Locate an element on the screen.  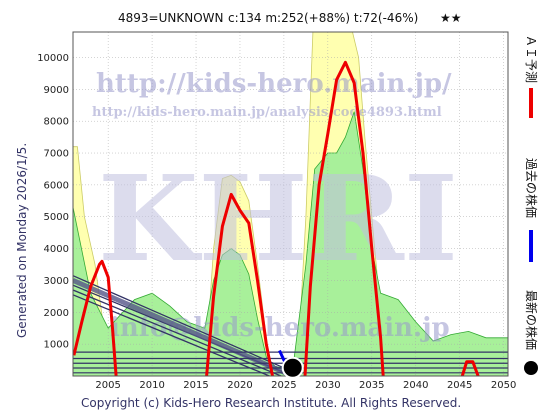
y-tick-label: 6000 is located at coordinates (56, 185).